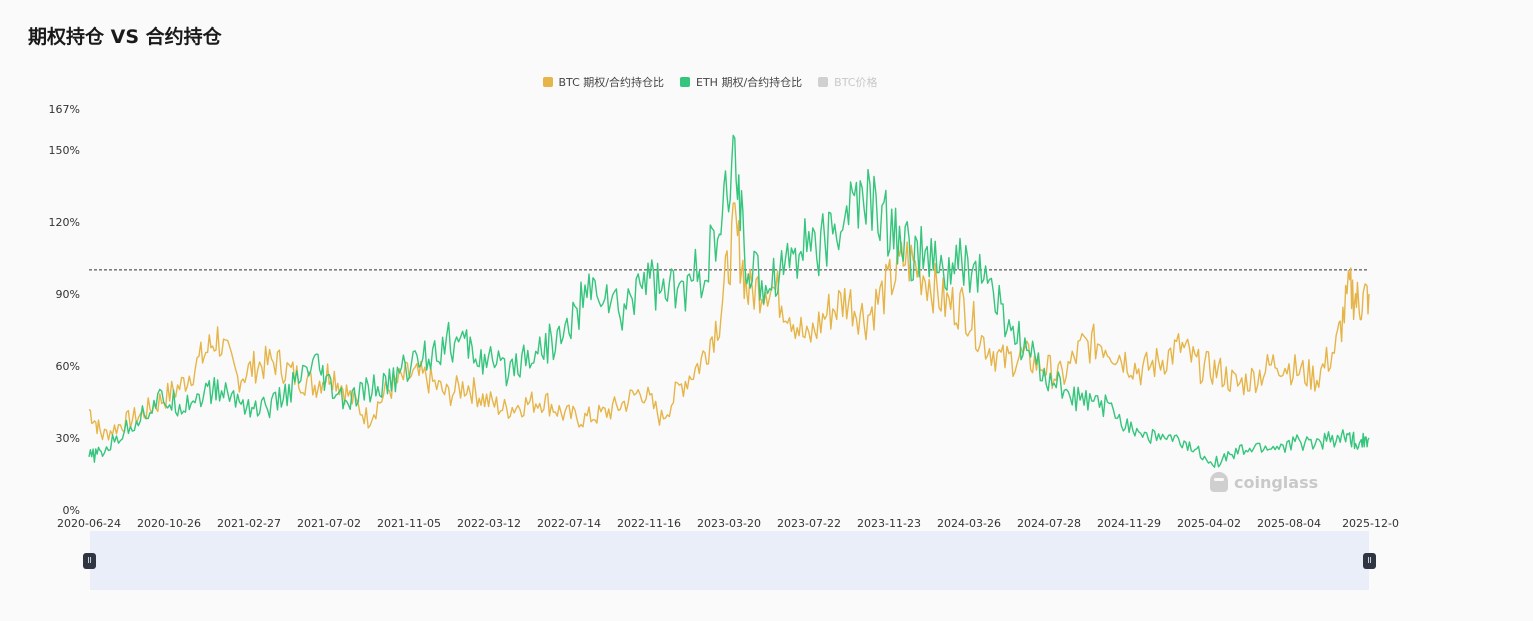 The image size is (1533, 621). Describe the element at coordinates (547, 82) in the screenshot. I see `legend-swatch-btc` at that location.